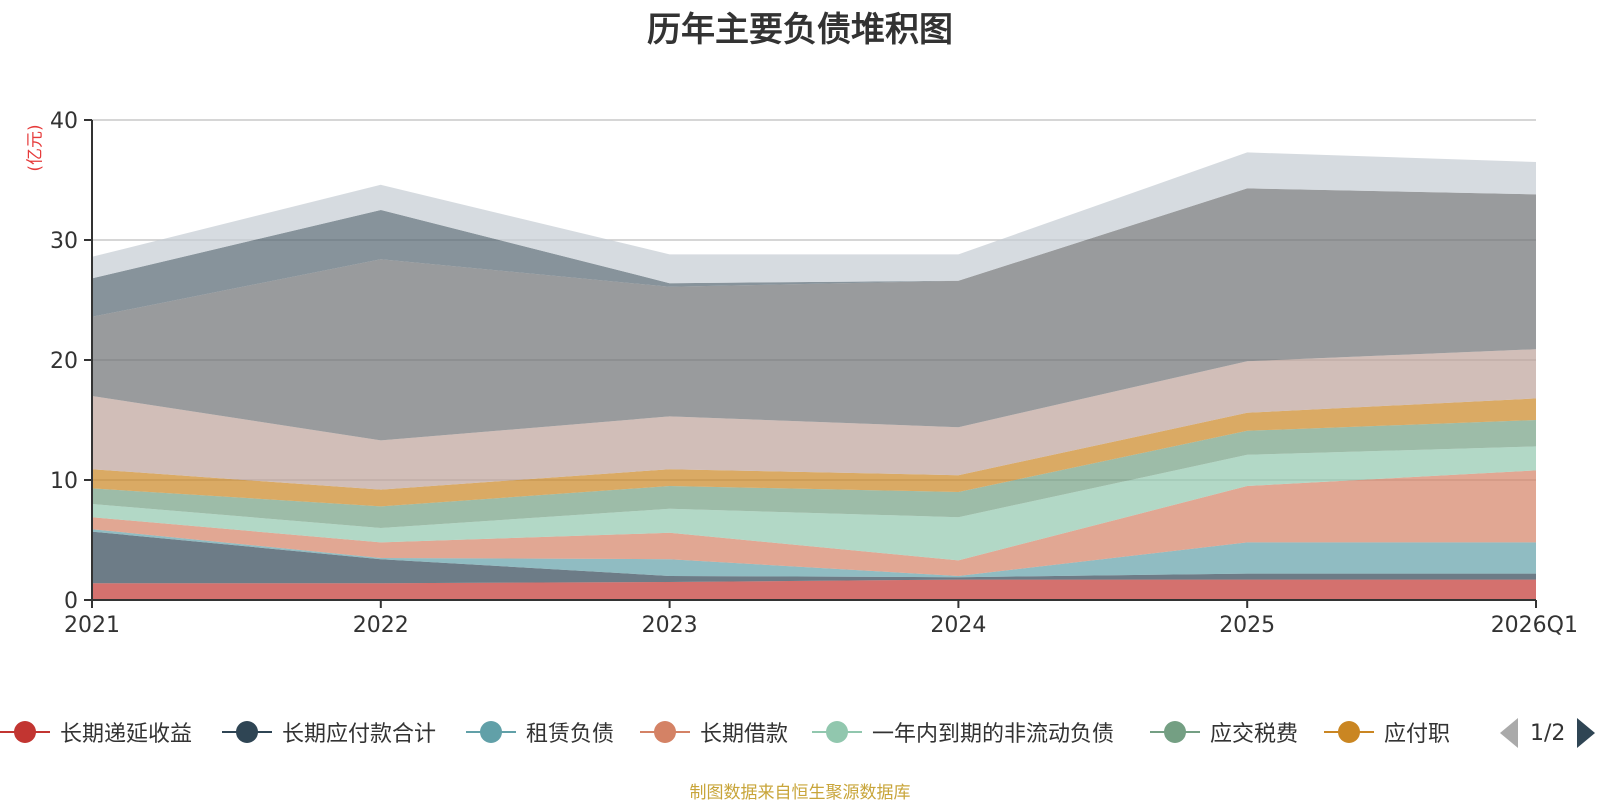 This screenshot has height=803, width=1600. I want to click on legend-label: 应付职, so click(1417, 734).